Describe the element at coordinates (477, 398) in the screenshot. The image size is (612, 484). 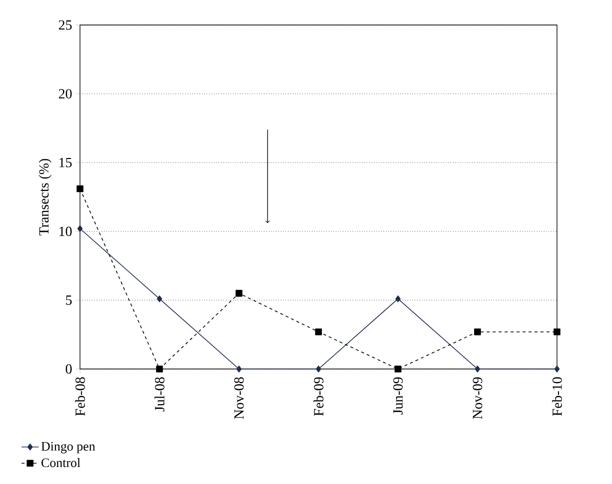
I see `x-tick-label: Nov-09` at that location.